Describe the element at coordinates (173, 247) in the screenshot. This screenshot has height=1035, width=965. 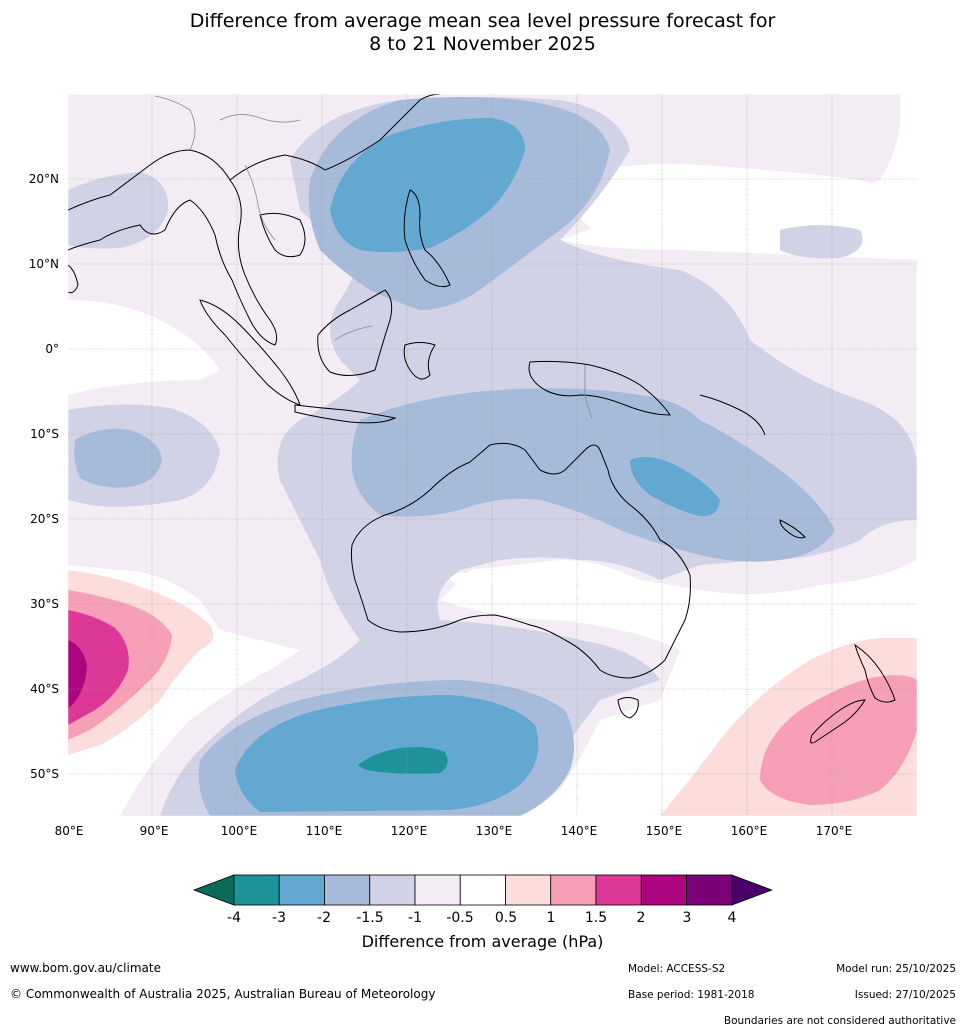
I see `coast-asia-mainland` at that location.